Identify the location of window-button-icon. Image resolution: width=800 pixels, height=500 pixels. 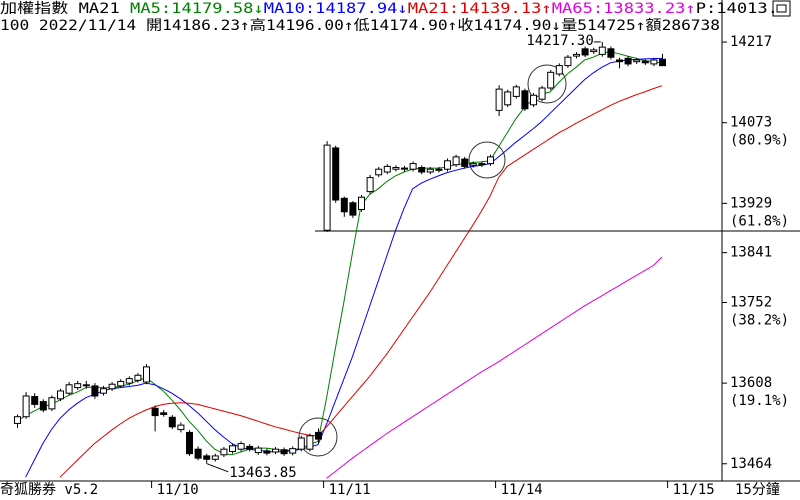
(781, 8).